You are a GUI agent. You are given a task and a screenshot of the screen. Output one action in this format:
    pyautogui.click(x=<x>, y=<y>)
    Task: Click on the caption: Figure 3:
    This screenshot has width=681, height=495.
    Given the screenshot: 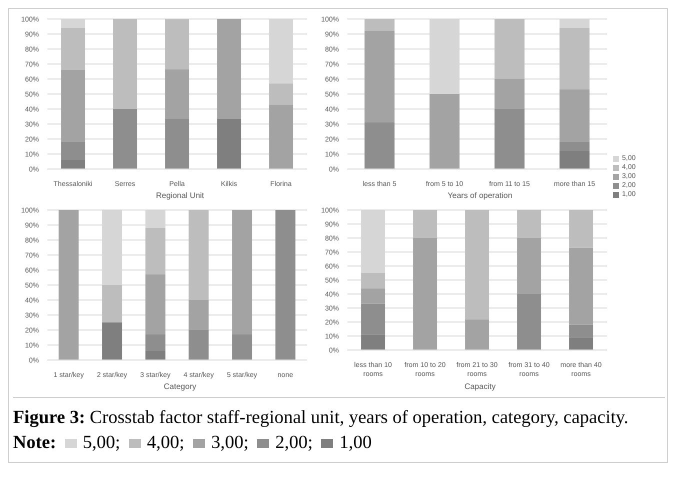 What is the action you would take?
    pyautogui.click(x=49, y=418)
    